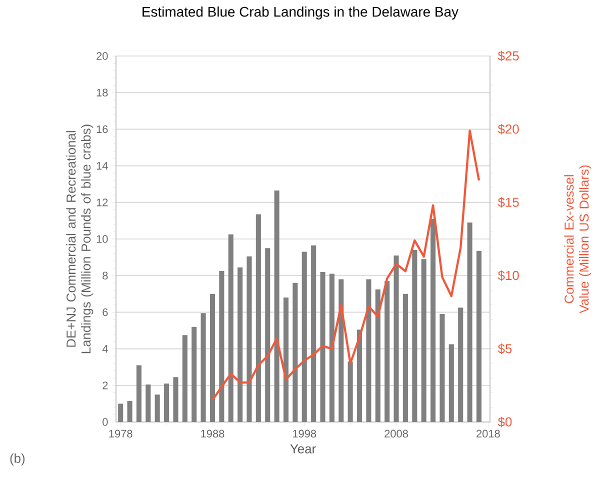  Describe the element at coordinates (396, 434) in the screenshot. I see `x-tick-label: 2008` at that location.